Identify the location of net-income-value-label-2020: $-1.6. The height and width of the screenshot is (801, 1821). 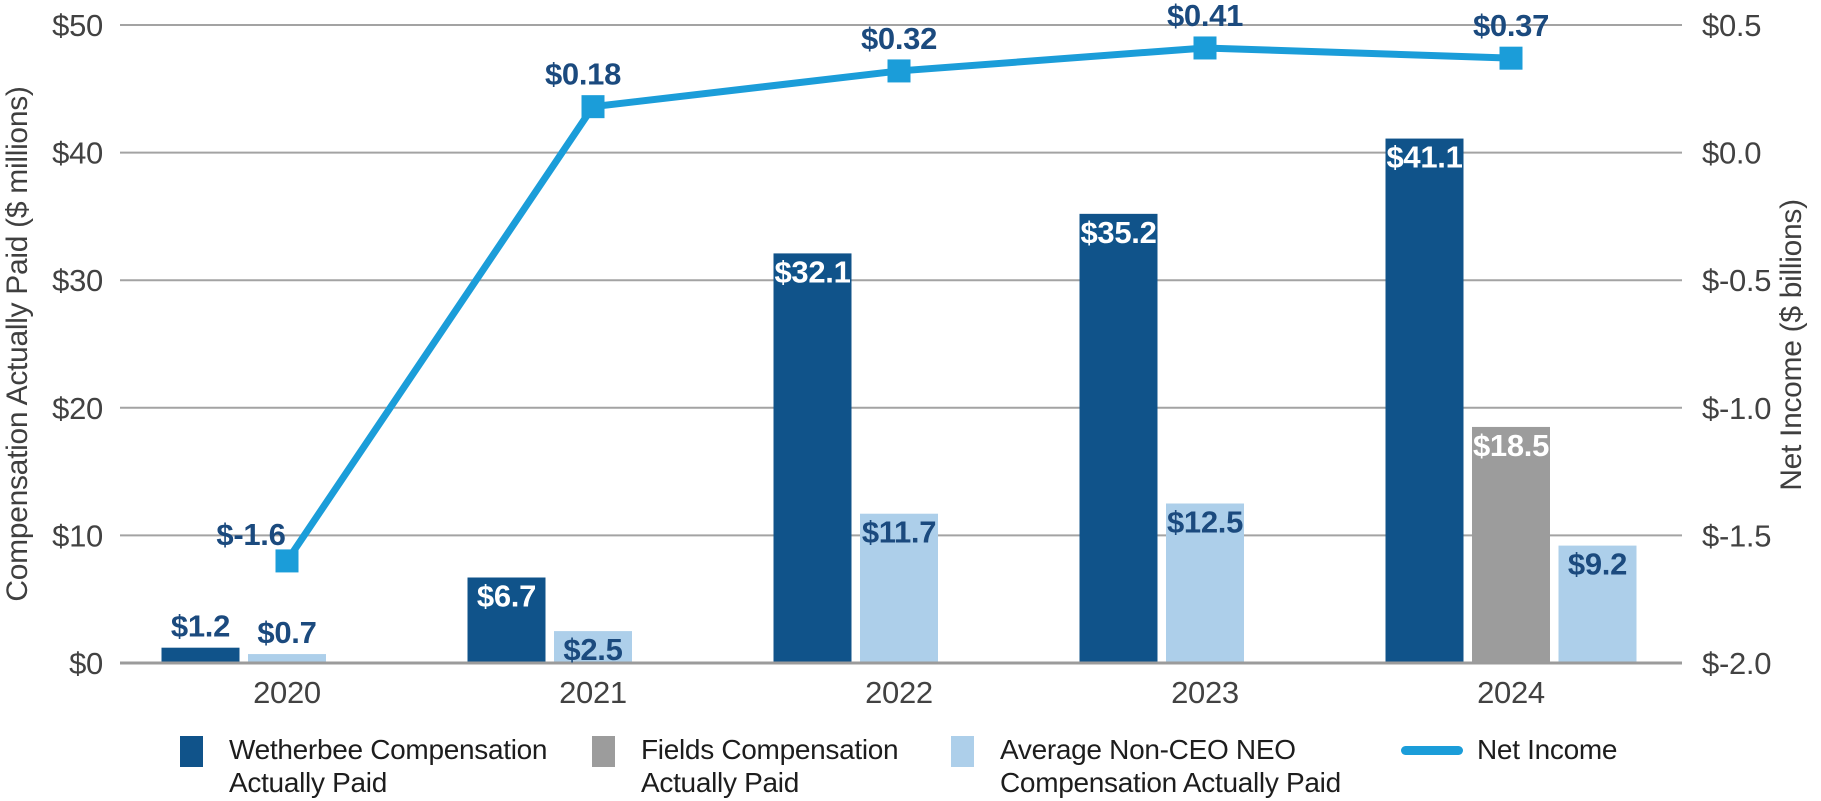
(250, 534).